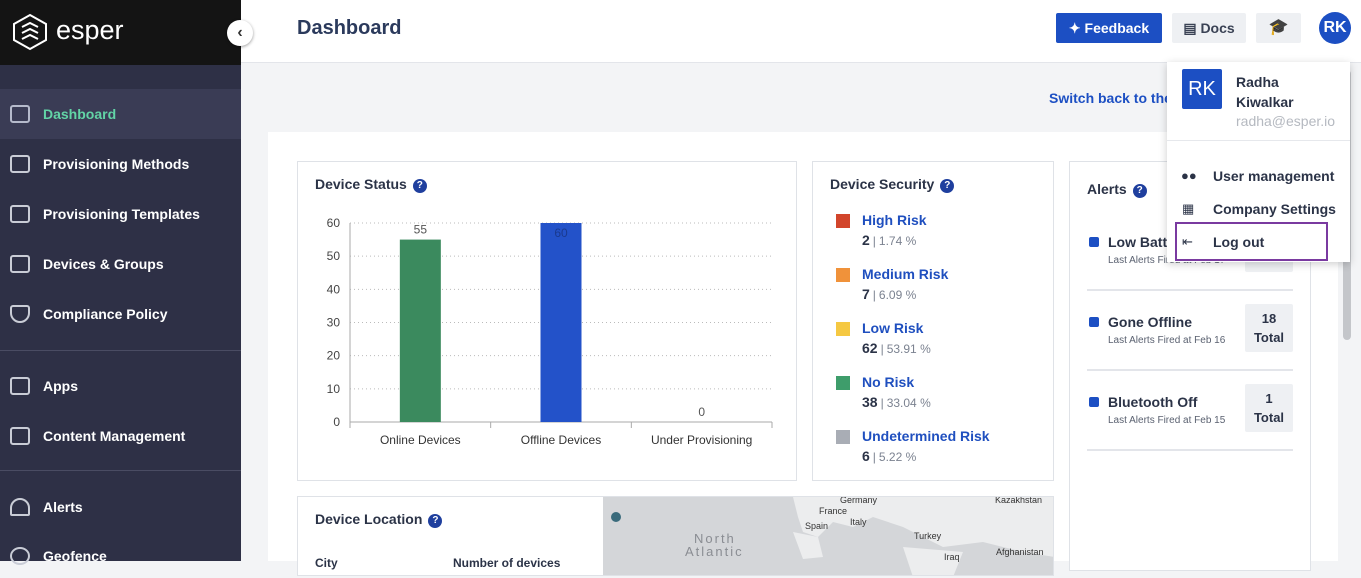  I want to click on alert-name: Gone Offline, so click(1150, 322).